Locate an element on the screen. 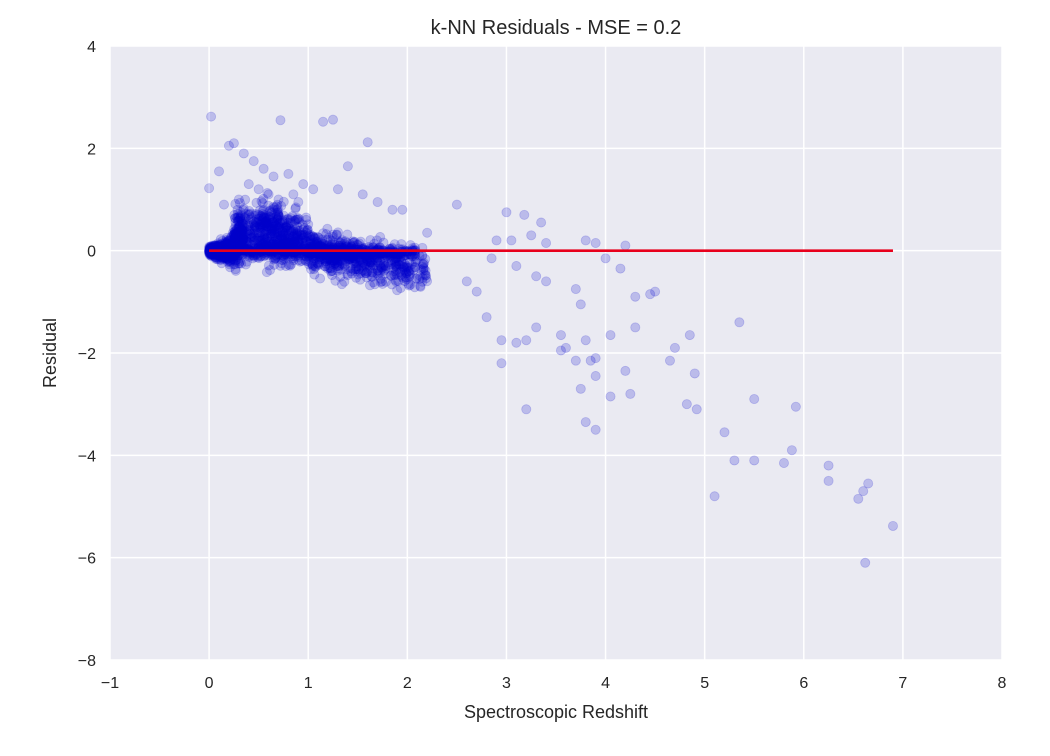 This screenshot has width=1050, height=756. band-point is located at coordinates (319, 245).